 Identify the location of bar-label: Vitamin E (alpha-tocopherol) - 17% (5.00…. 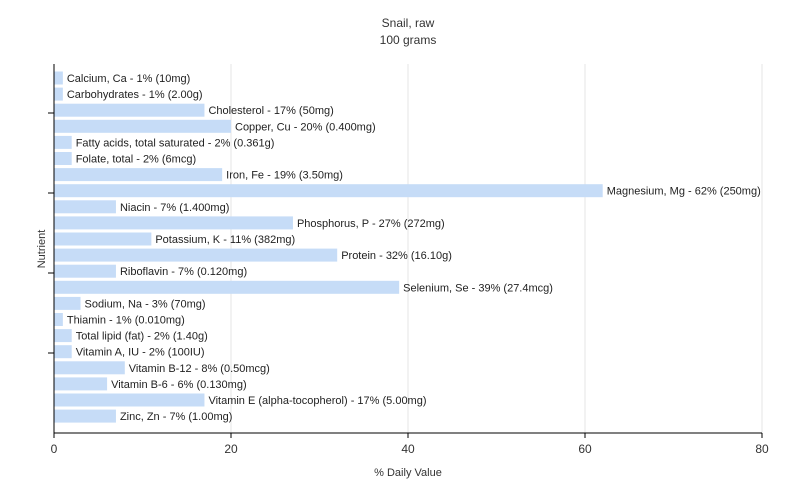
(317, 401).